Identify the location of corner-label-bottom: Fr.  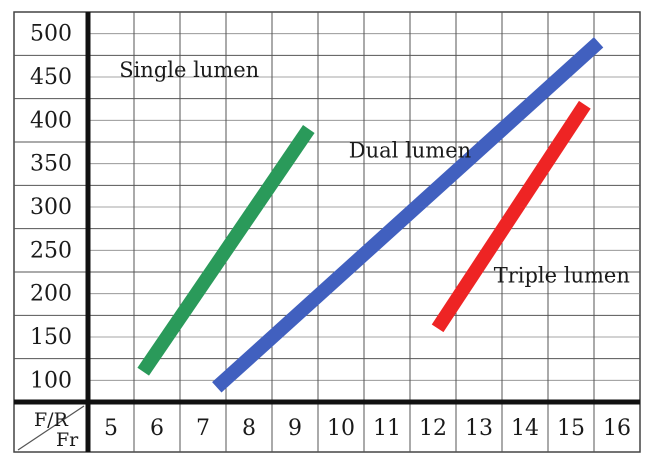
(67, 440).